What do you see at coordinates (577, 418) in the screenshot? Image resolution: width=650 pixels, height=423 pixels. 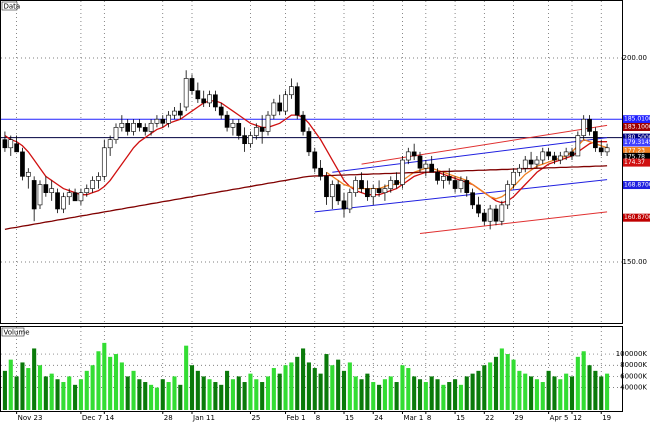 I see `x-tick-label: 12` at bounding box center [577, 418].